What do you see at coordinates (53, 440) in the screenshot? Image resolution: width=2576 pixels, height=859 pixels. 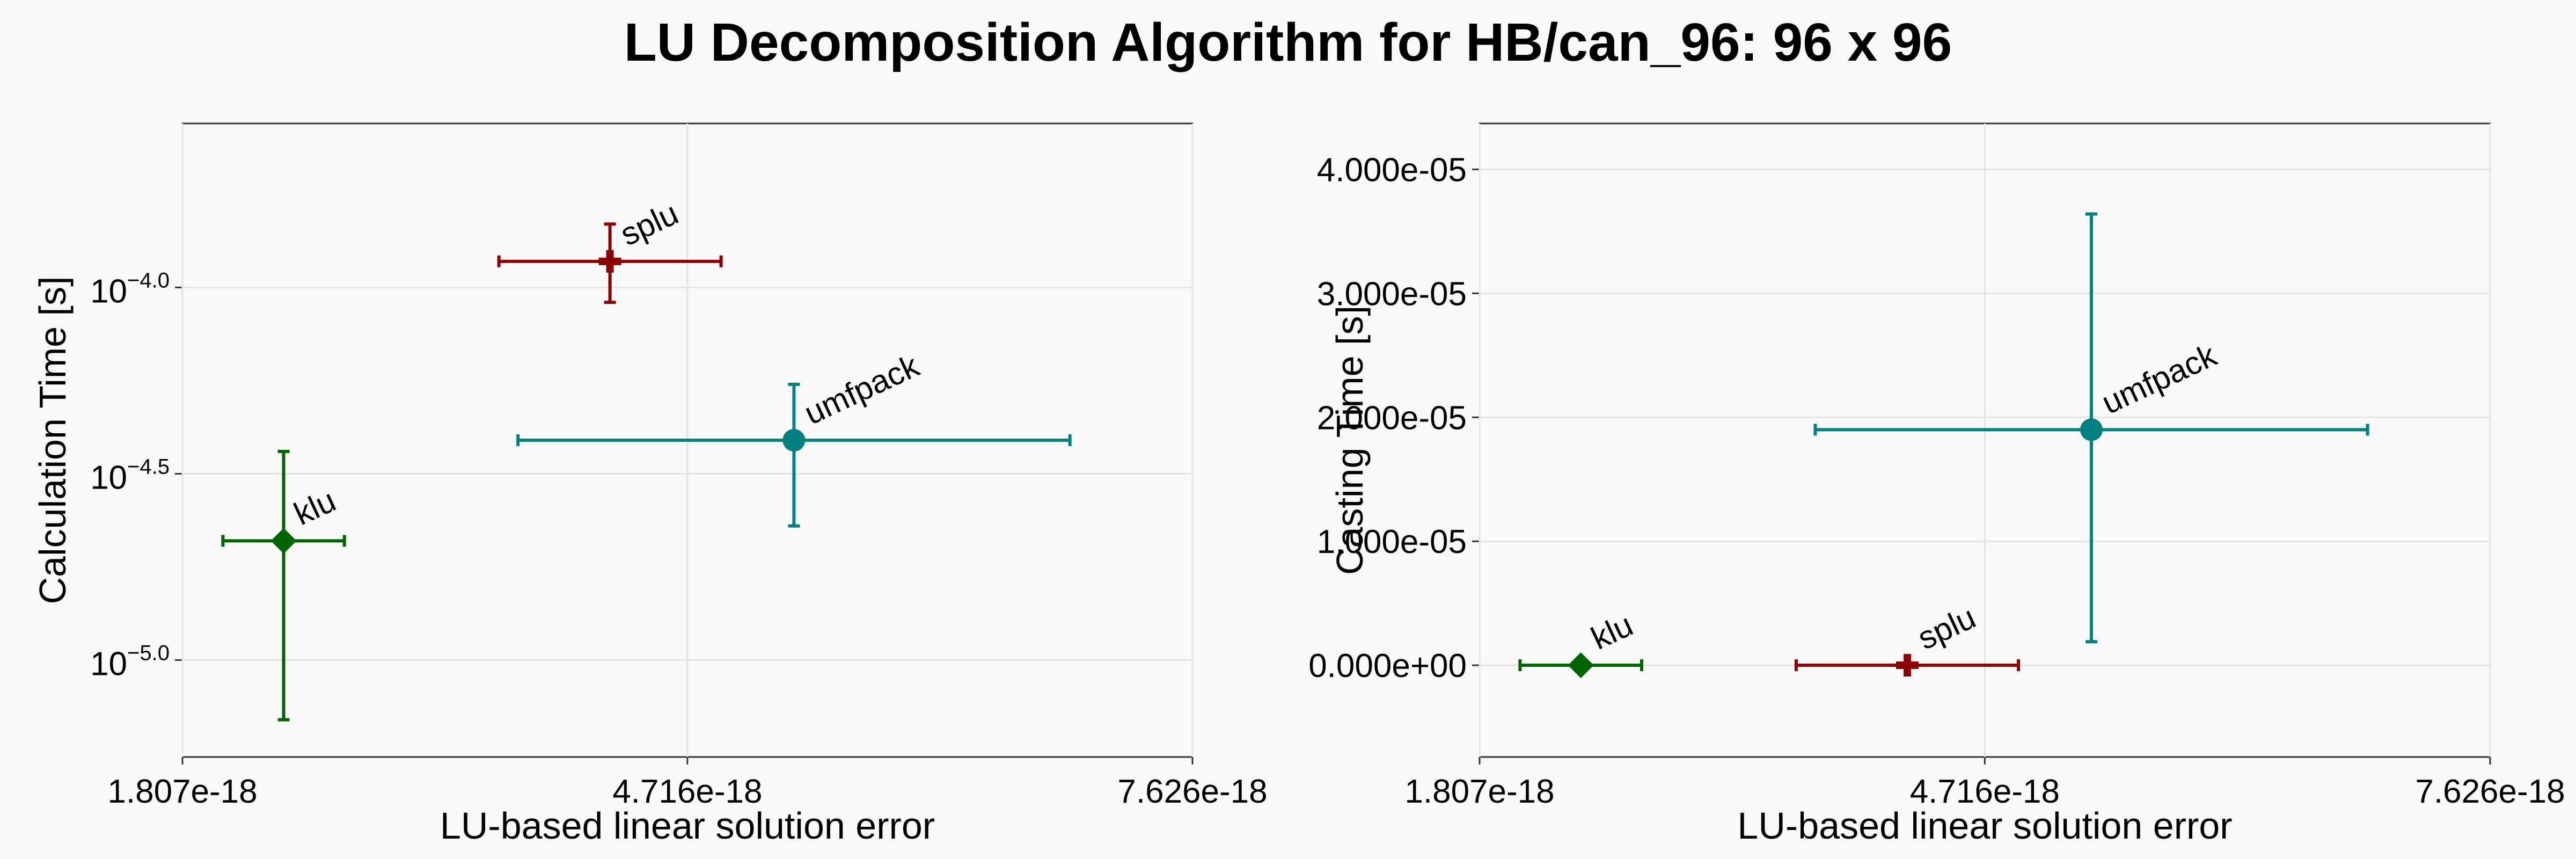 I see `y-axis-title: Calculation Time [s]` at bounding box center [53, 440].